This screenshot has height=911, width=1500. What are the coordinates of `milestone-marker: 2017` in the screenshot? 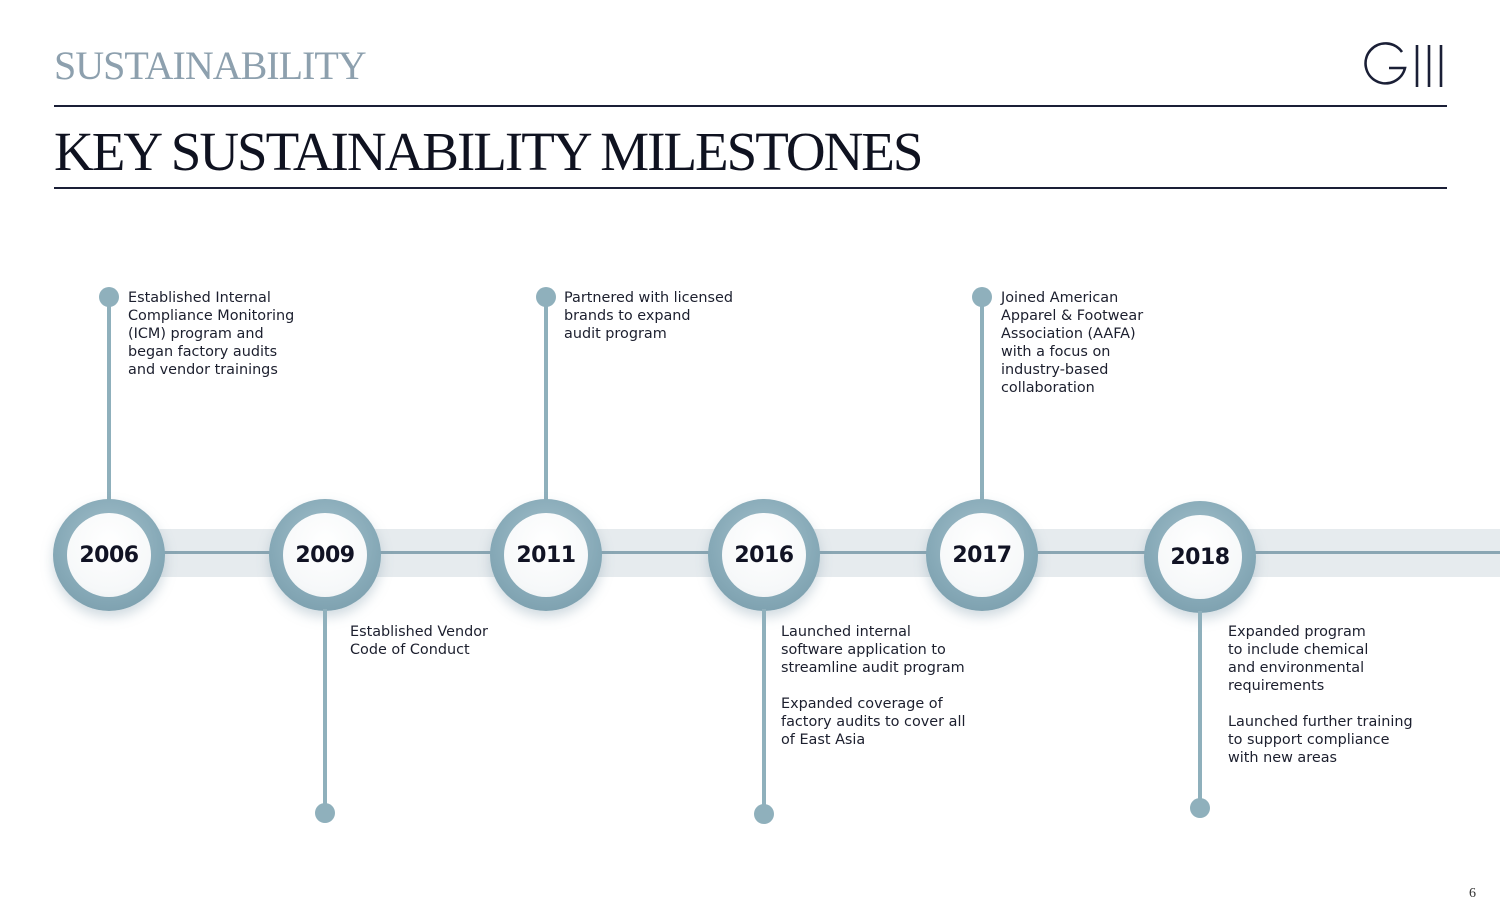 It's located at (982, 555).